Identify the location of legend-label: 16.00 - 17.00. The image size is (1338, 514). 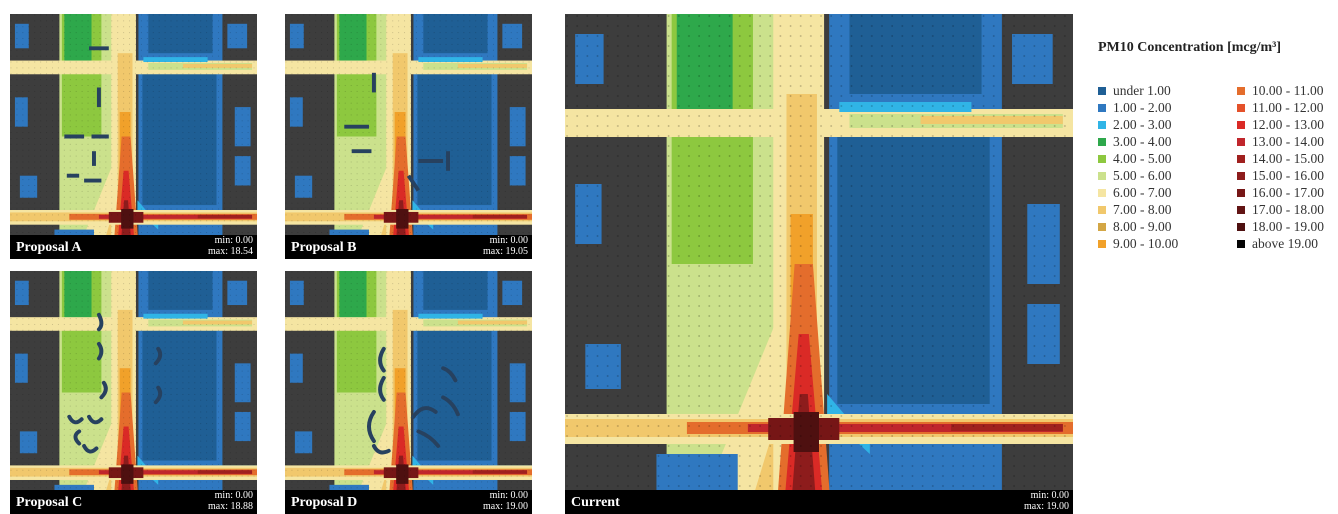
(1288, 193).